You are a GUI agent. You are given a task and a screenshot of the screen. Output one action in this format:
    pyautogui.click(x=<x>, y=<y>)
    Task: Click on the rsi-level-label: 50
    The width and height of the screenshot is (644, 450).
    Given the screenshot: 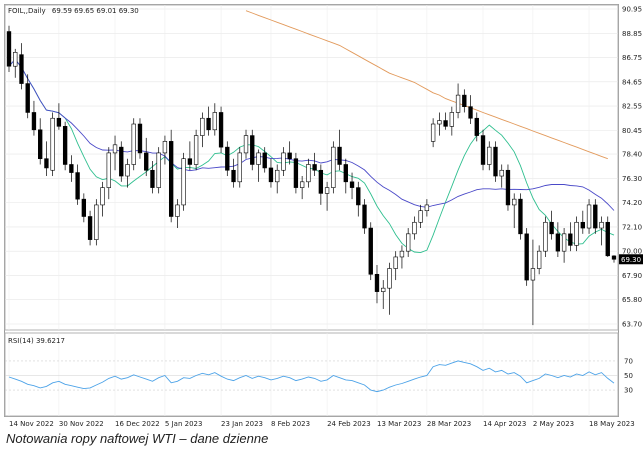 What is the action you would take?
    pyautogui.click(x=628, y=376)
    